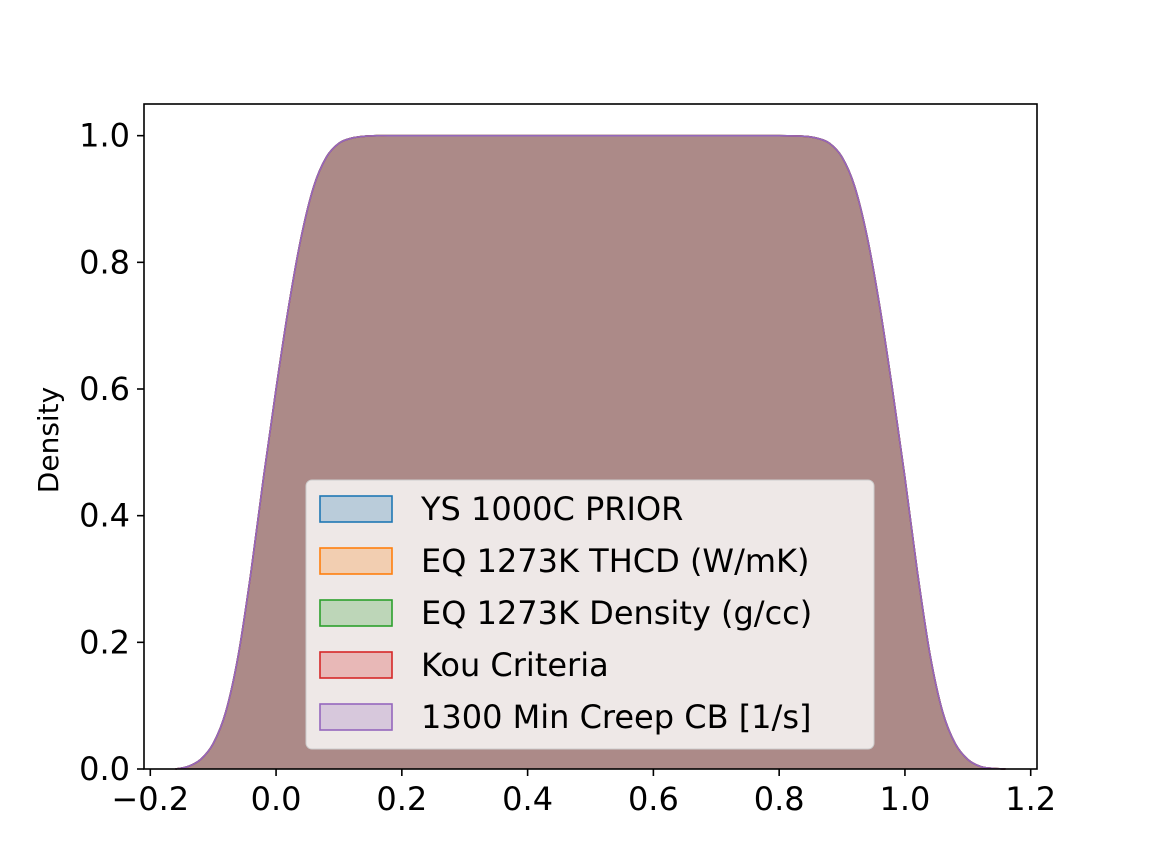  Describe the element at coordinates (48, 440) in the screenshot. I see `y-axis-label: Density` at that location.